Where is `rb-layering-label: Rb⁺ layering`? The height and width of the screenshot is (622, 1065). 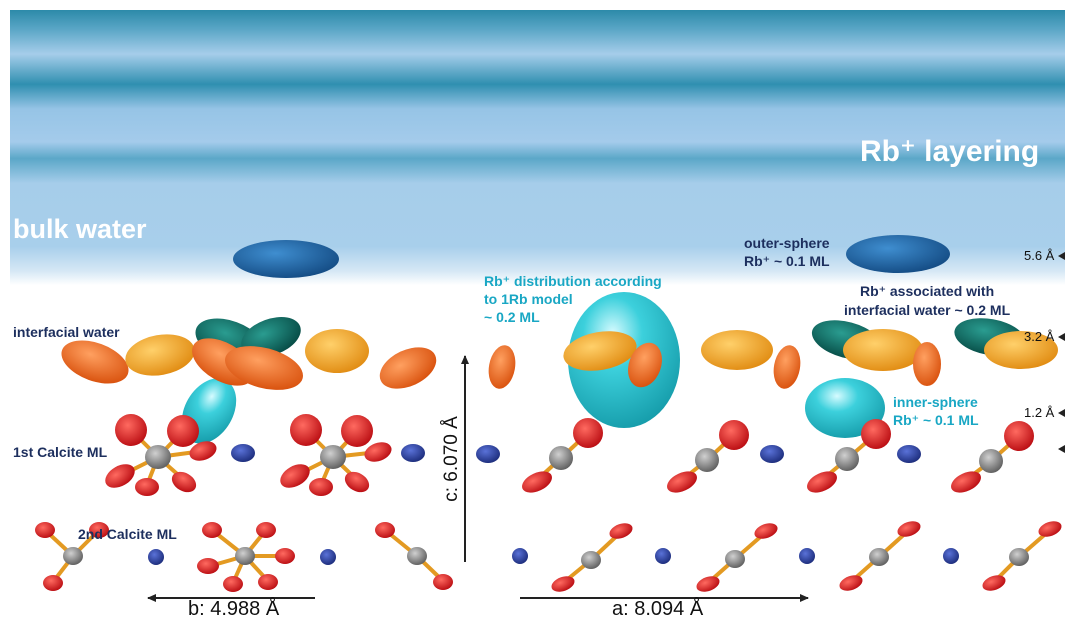 rb-layering-label: Rb⁺ layering is located at coordinates (950, 151).